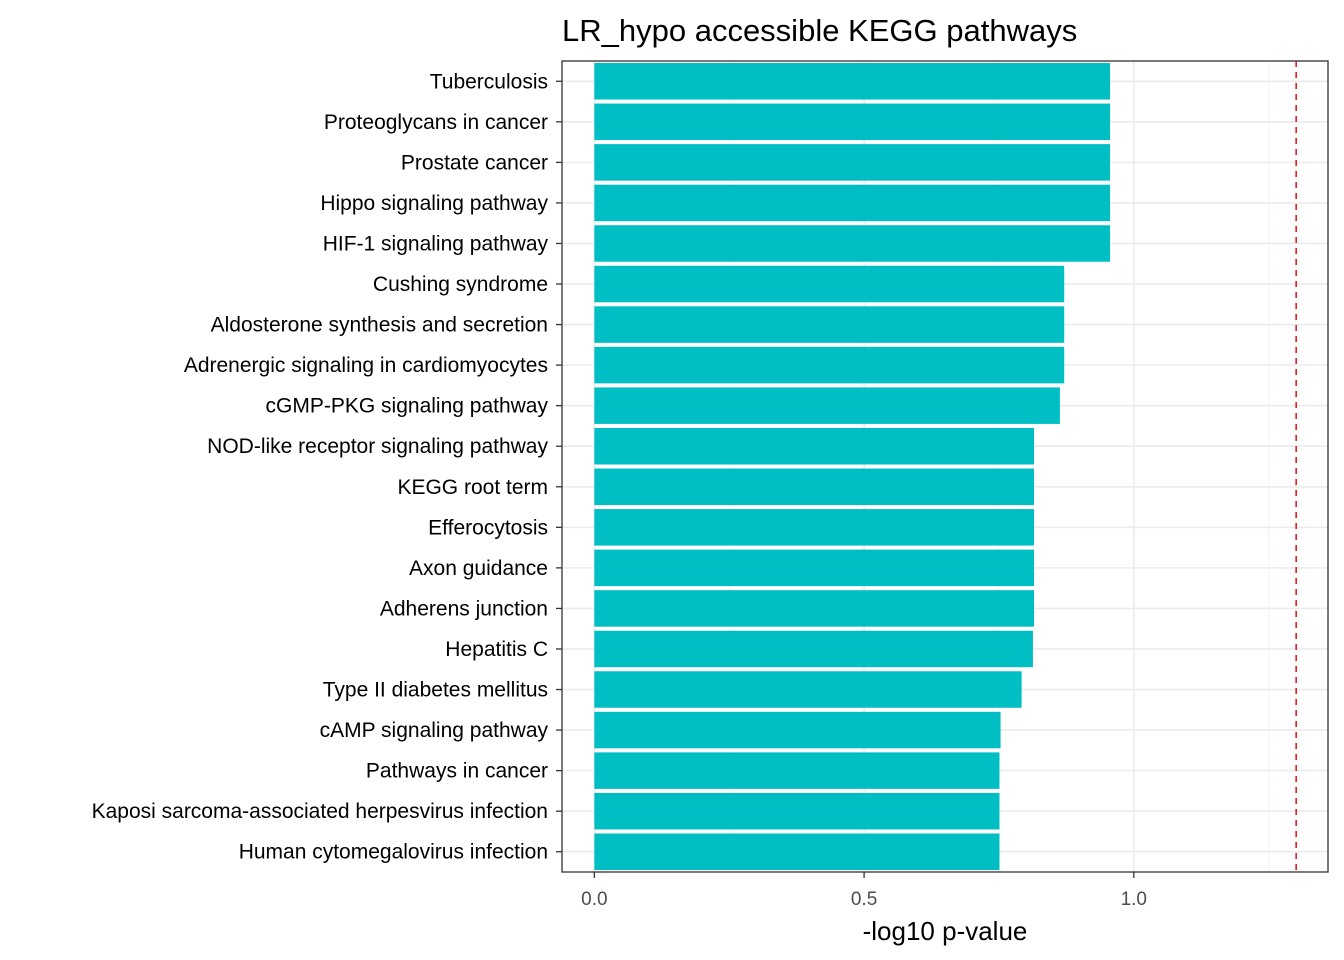  What do you see at coordinates (366, 365) in the screenshot?
I see `y-tick-label: Adrenergic signaling in cardiomyocytes` at bounding box center [366, 365].